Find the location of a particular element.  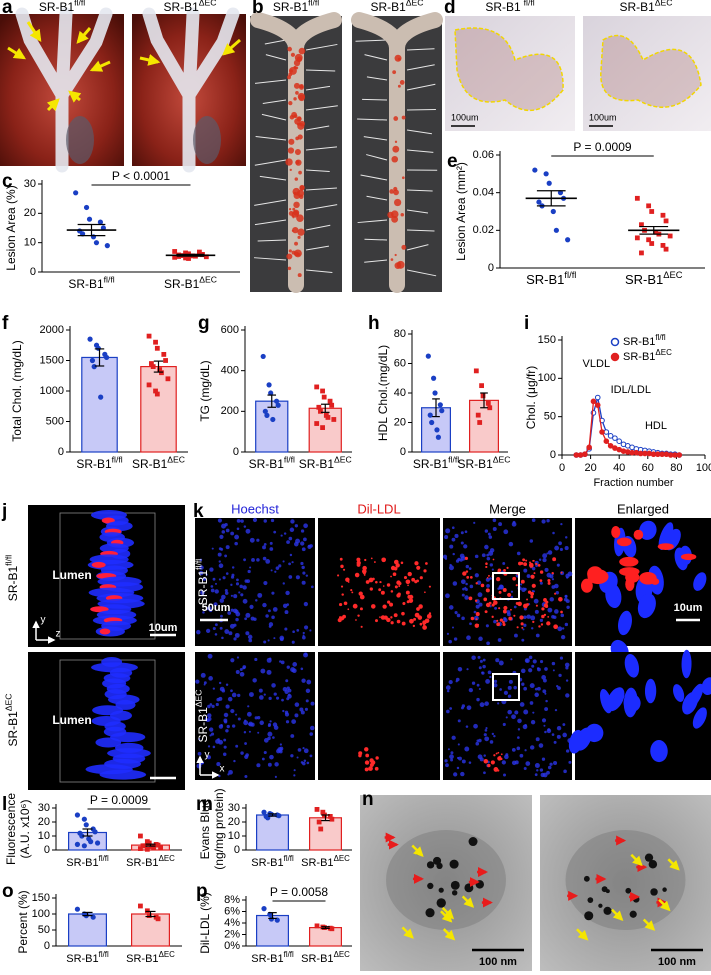

genotype-label: SR-B1fl/fl is located at coordinates (272, 861).